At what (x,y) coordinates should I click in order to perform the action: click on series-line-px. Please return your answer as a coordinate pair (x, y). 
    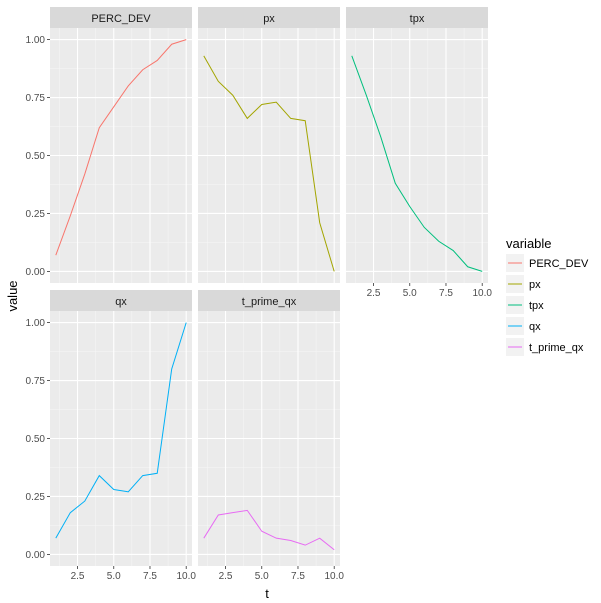
    Looking at the image, I should click on (269, 163).